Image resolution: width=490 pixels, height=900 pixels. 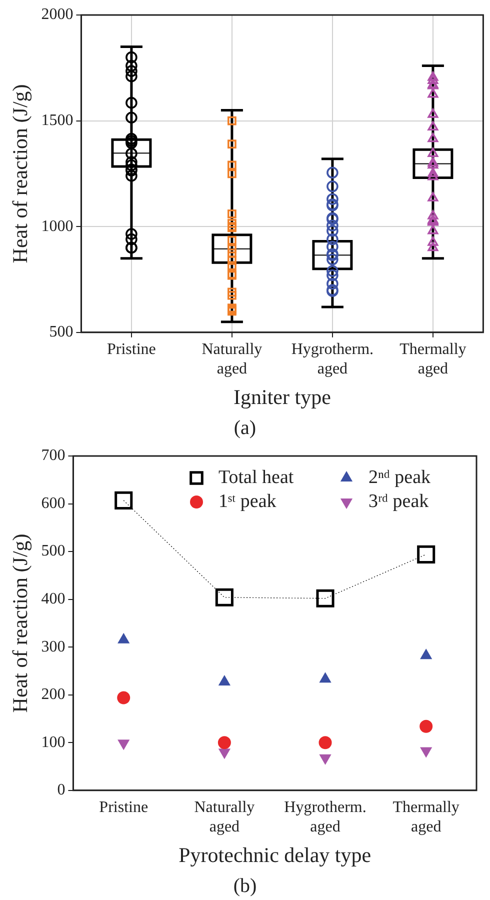 I want to click on legend-label: 2ⁿᵈ peak, so click(x=400, y=477).